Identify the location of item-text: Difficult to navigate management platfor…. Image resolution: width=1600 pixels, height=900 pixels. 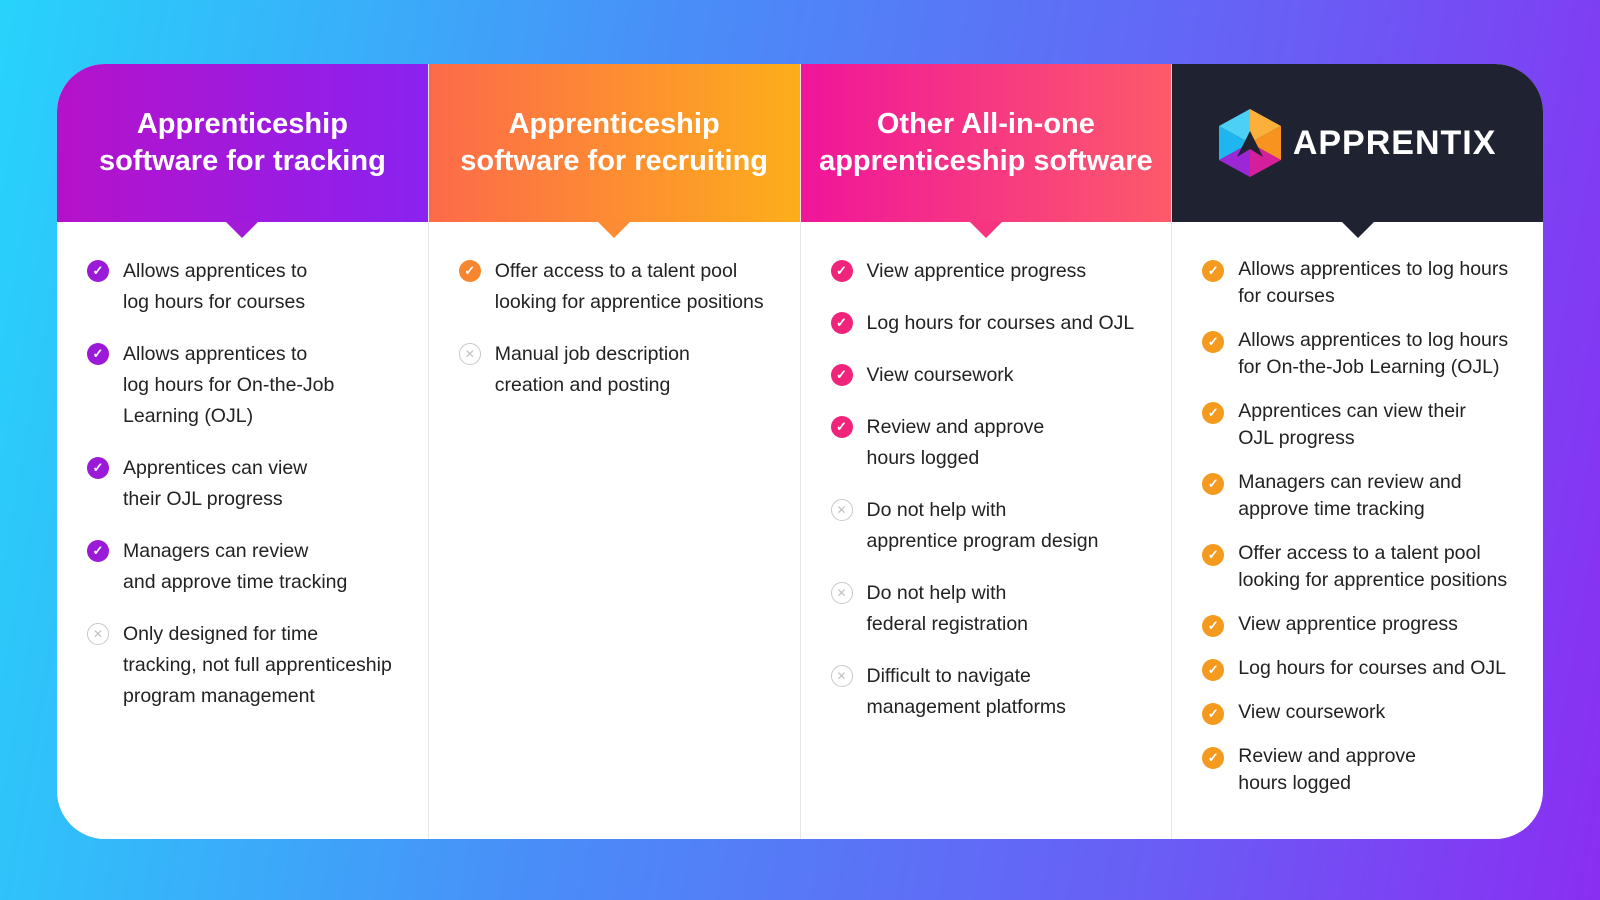
(966, 691).